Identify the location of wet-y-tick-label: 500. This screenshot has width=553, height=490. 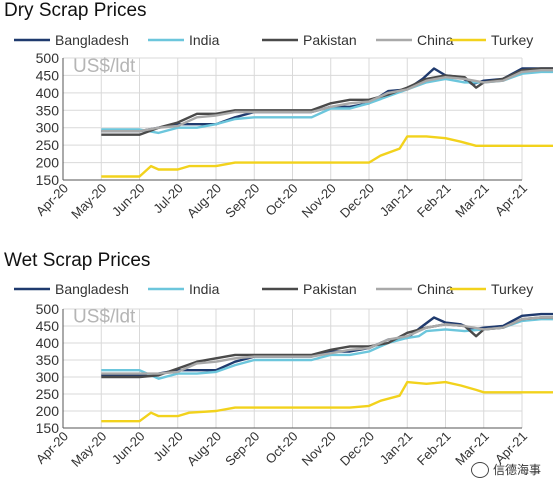
(48, 309).